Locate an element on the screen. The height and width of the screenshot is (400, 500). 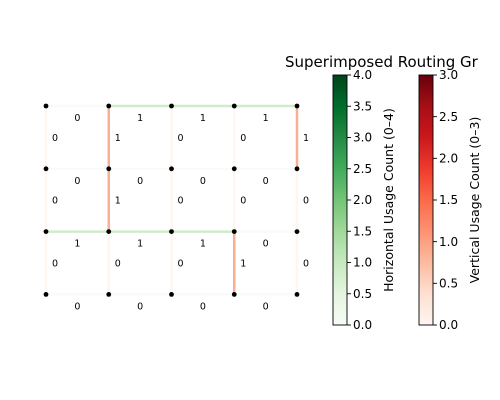
colorbar-tick-label: 4.0 is located at coordinates (362, 75).